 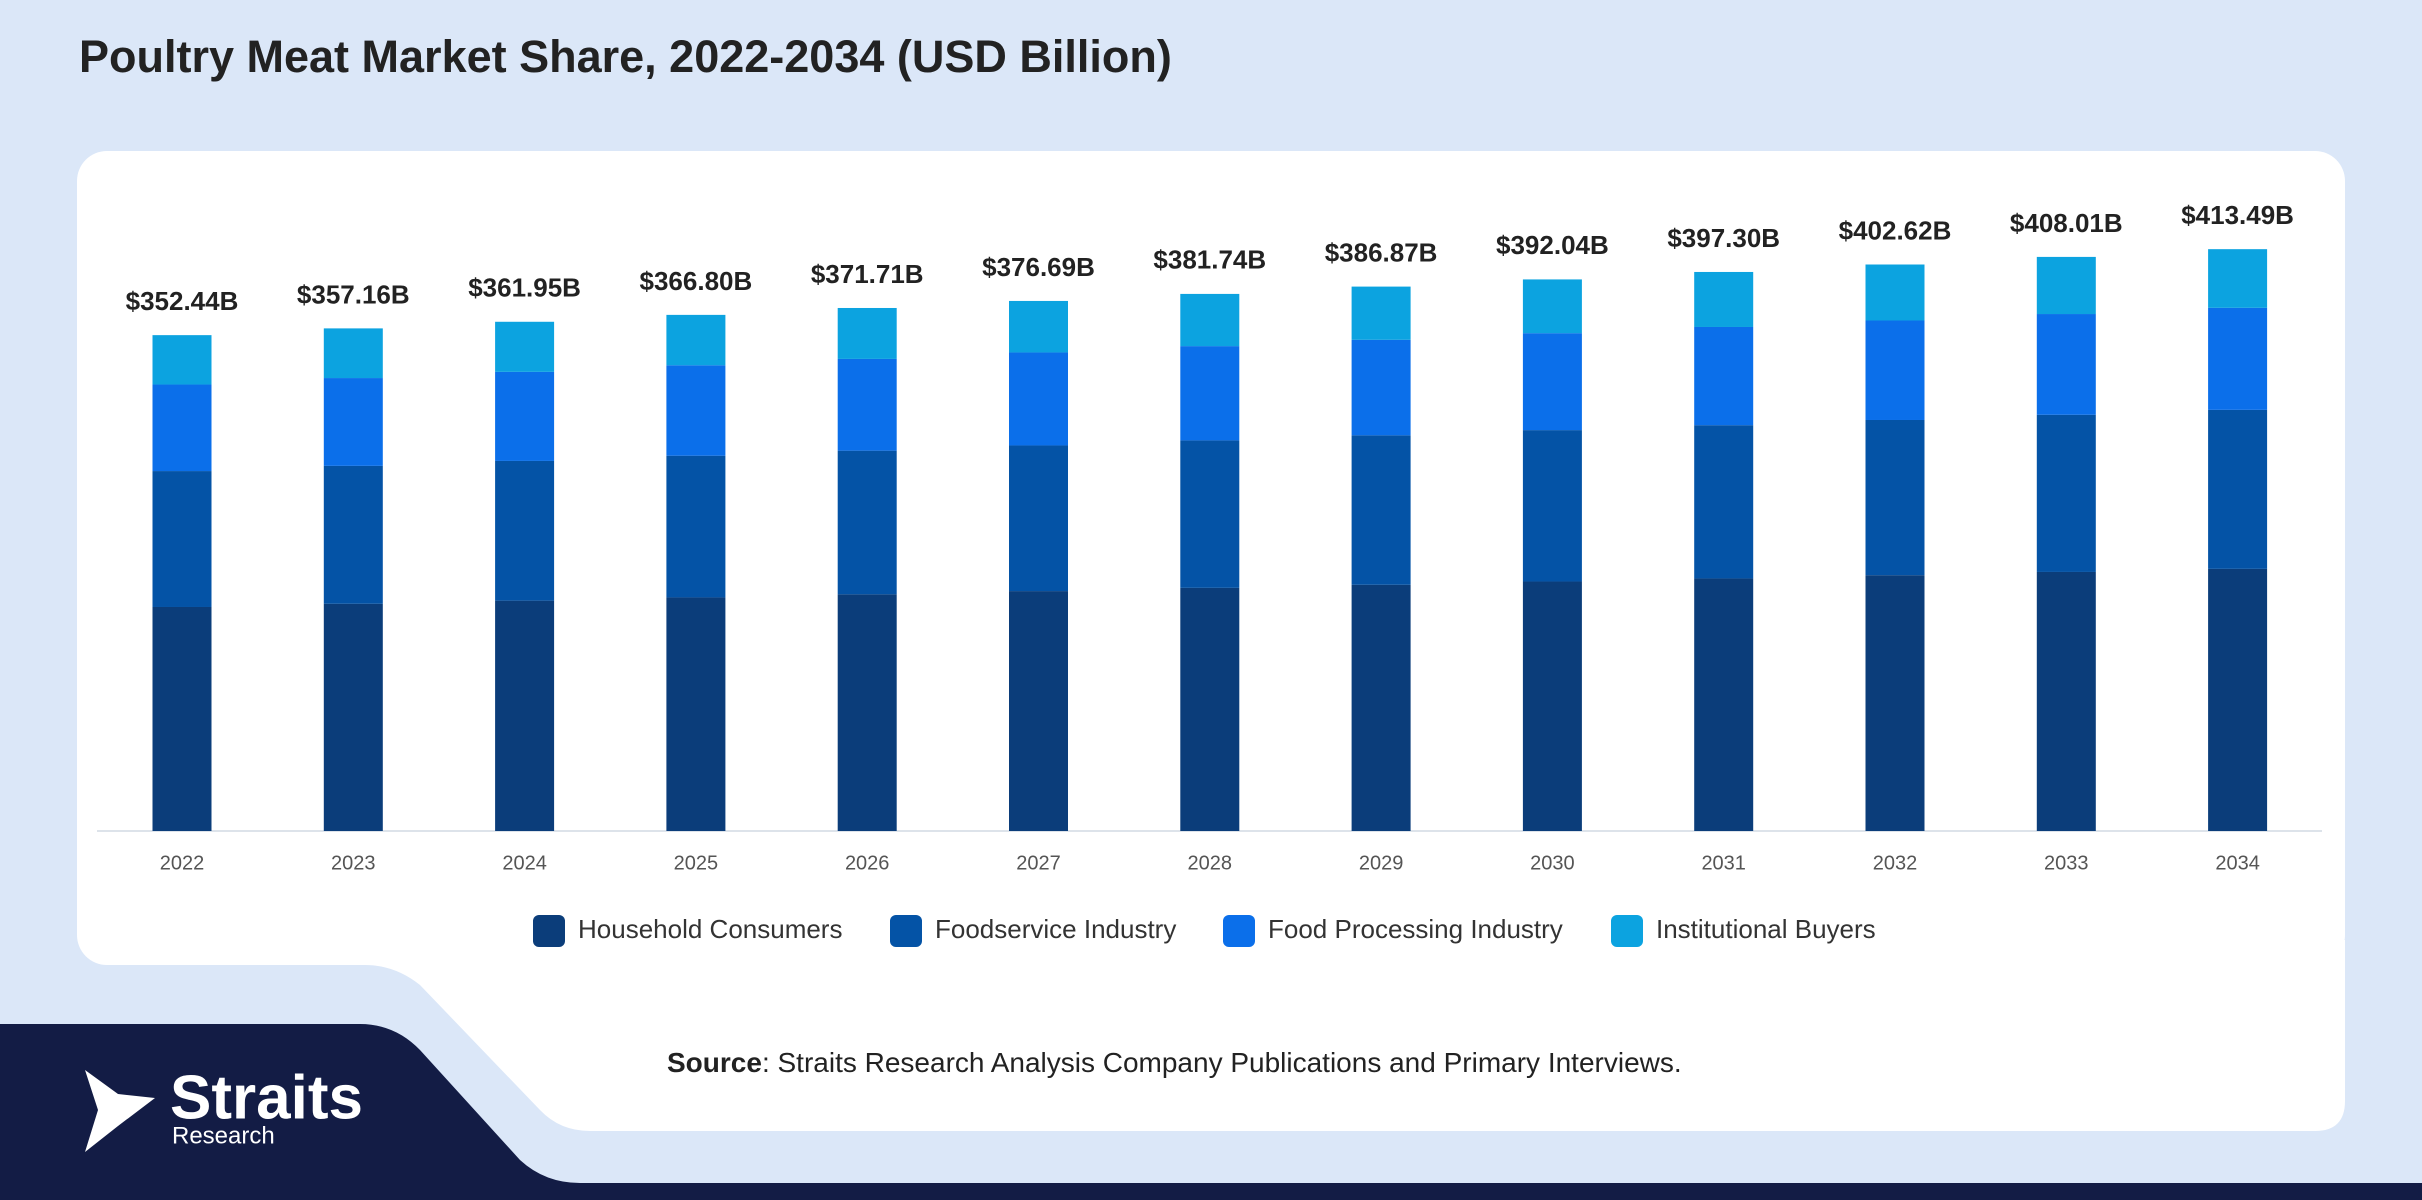 I want to click on x-tick-label: 2031, so click(x=1723, y=863).